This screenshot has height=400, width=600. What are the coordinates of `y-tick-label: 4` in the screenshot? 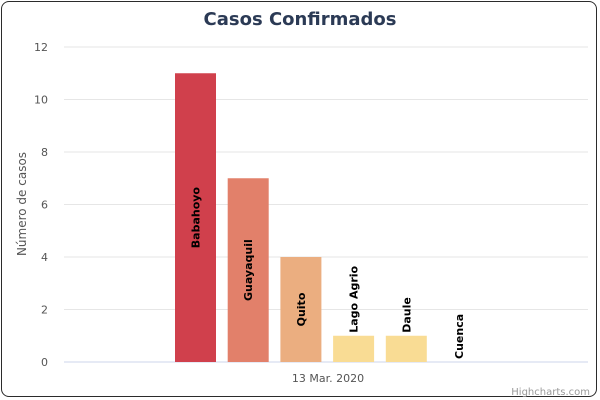 It's located at (44, 257).